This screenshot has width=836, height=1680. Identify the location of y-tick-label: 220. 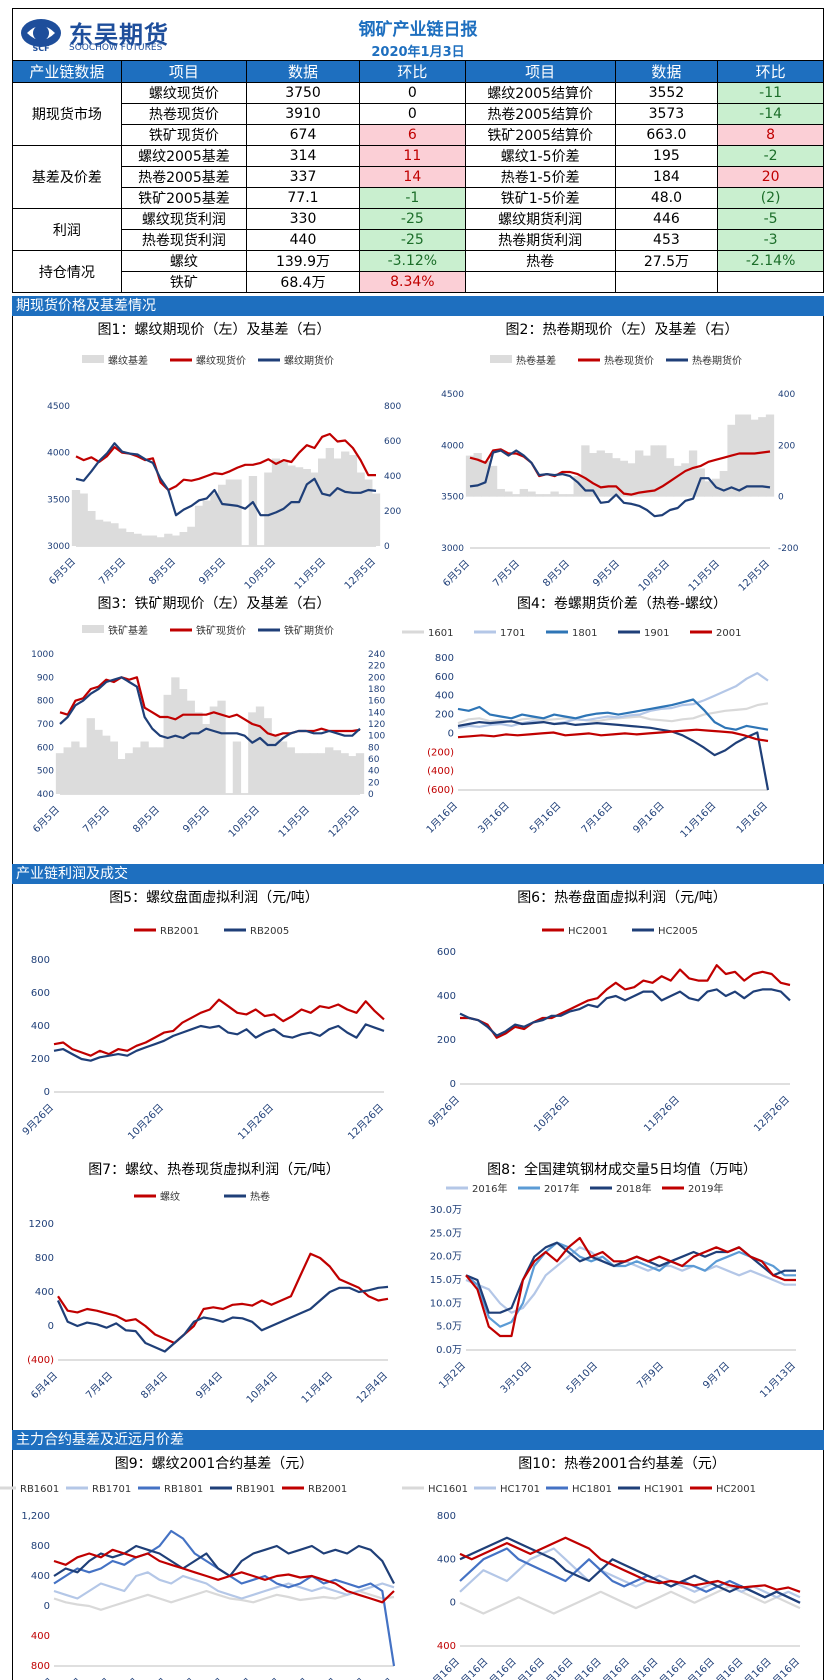
(376, 667).